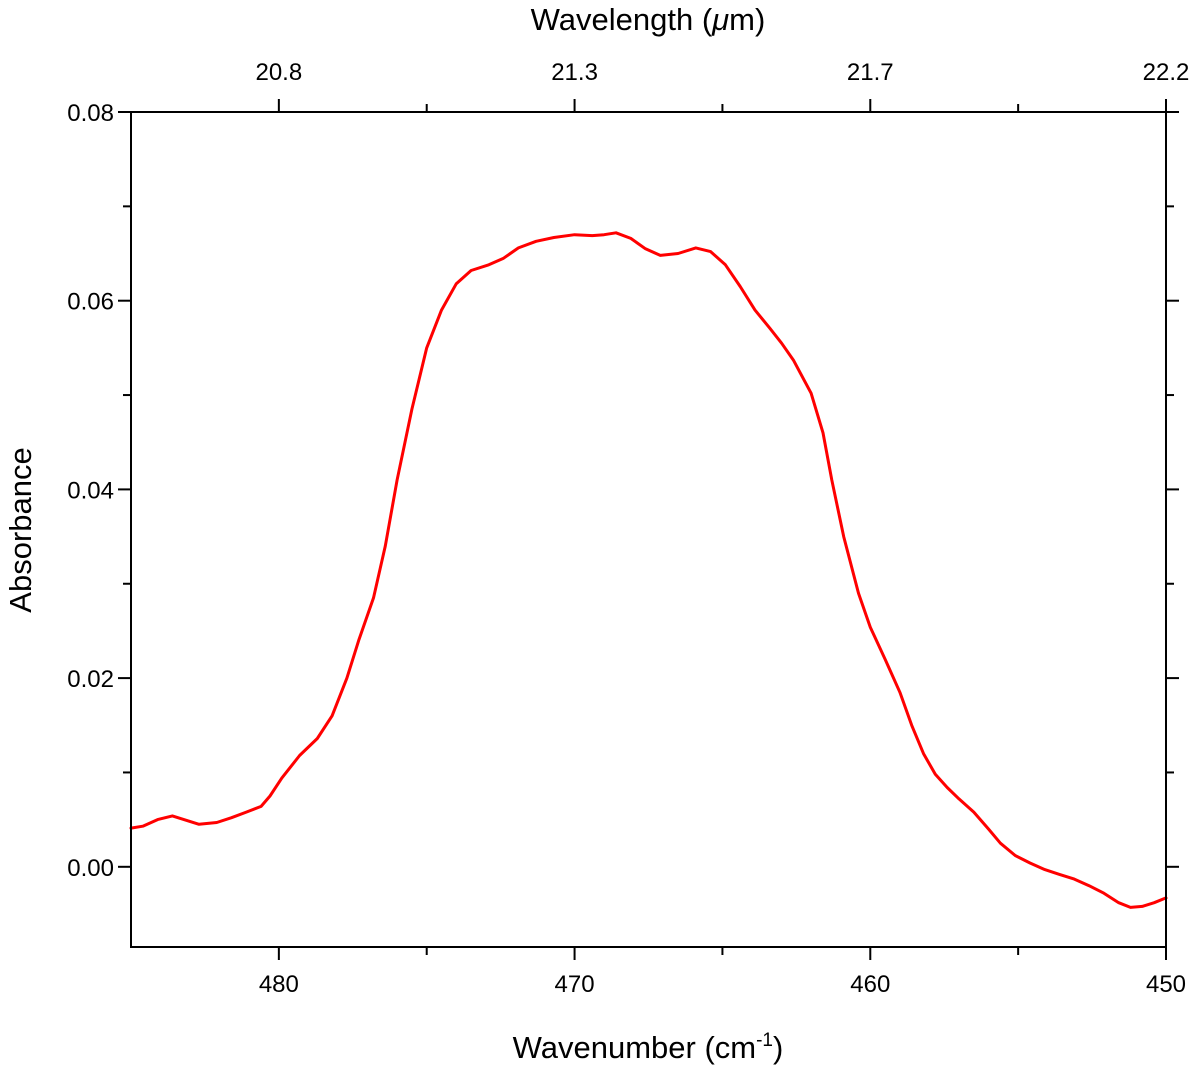 This screenshot has height=1071, width=1200. I want to click on x2-tick-label: 21.3, so click(574, 72).